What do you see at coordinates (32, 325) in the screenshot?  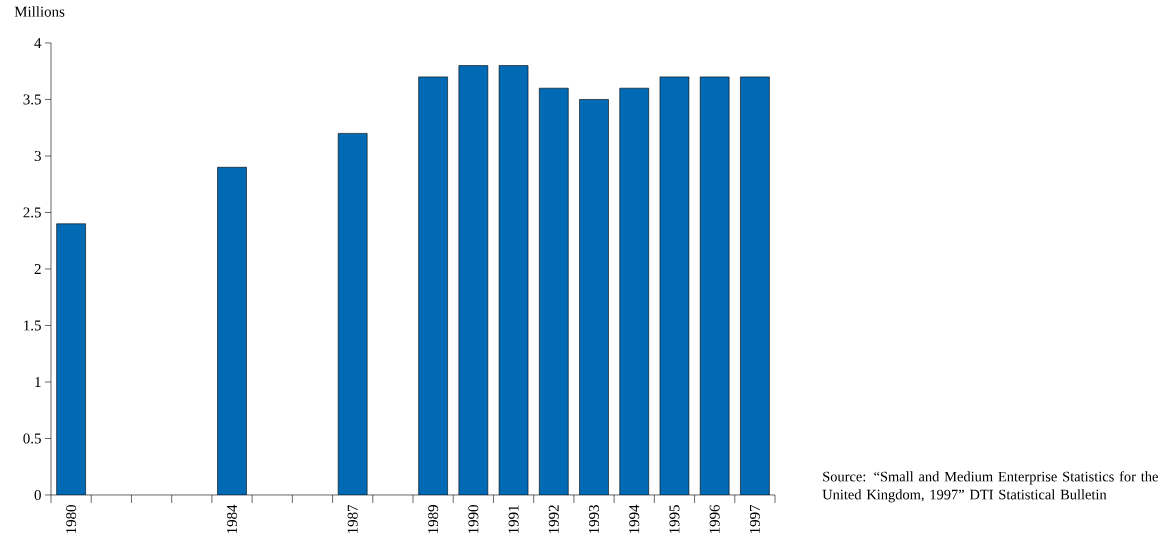 I see `y-tick-label: 1.5` at bounding box center [32, 325].